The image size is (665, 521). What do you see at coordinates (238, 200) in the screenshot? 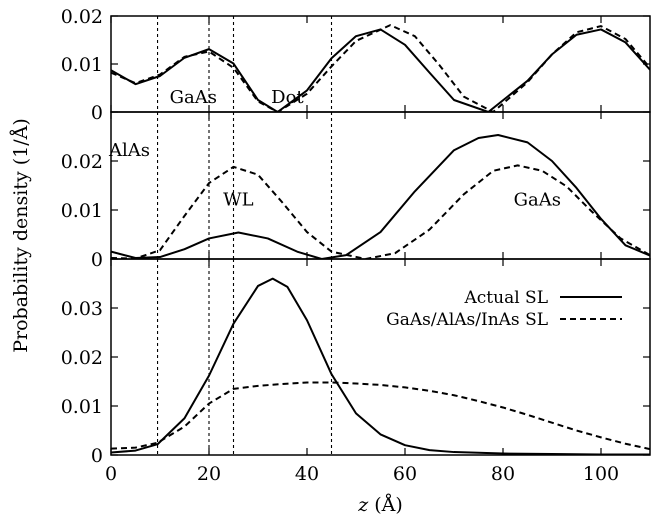
I see `region-label-wl-3: WL` at bounding box center [238, 200].